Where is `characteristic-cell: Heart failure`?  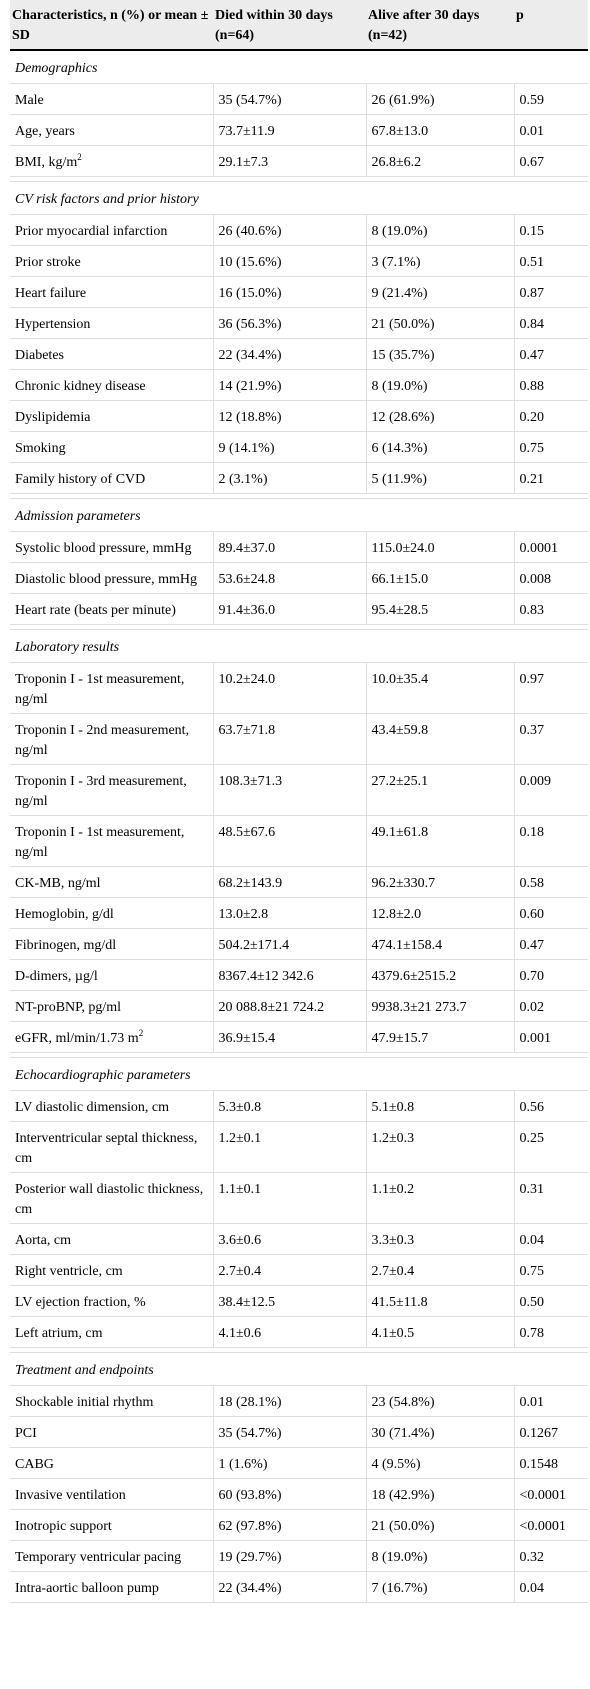
characteristic-cell: Heart failure is located at coordinates (111, 292).